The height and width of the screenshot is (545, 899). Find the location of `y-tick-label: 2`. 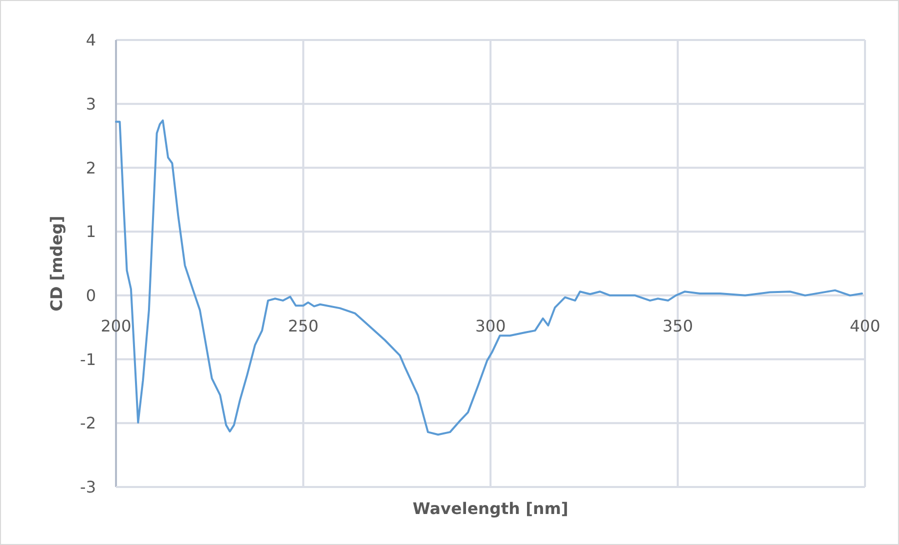

y-tick-label: 2 is located at coordinates (91, 168).